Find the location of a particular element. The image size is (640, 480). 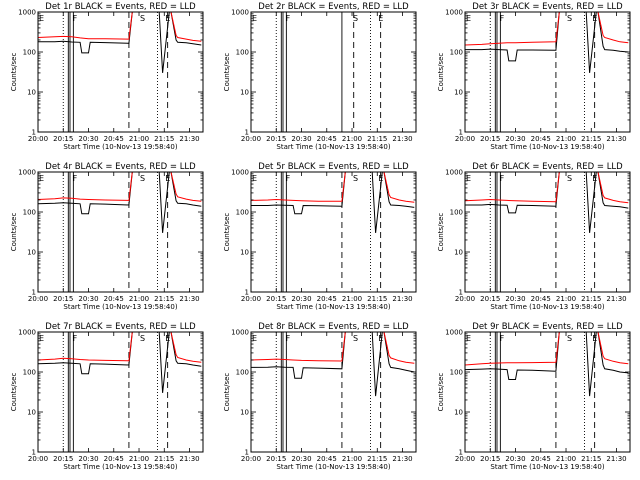

lld-series-line is located at coordinates (547, 29).